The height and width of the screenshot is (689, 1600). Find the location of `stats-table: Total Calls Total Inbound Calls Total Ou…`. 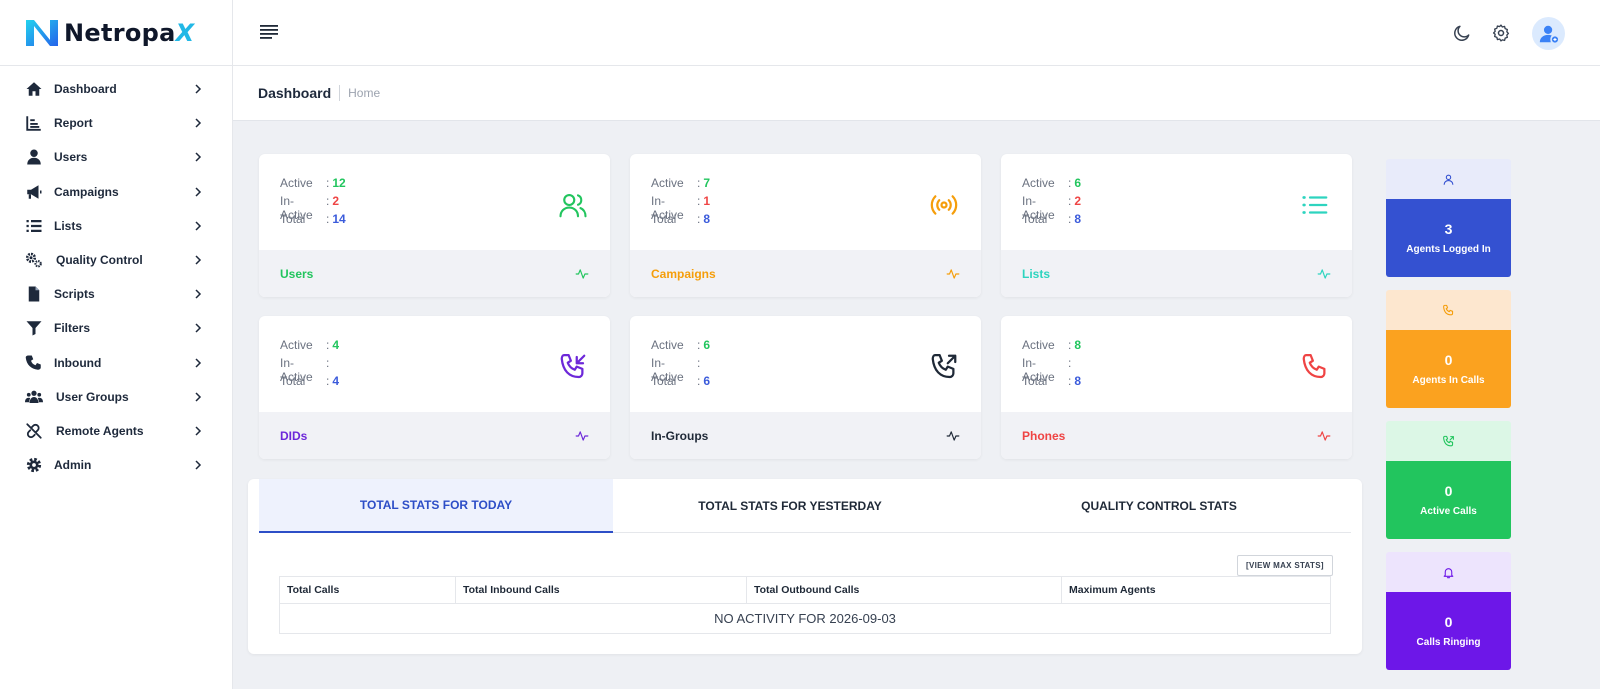

stats-table: Total Calls Total Inbound Calls Total Ou… is located at coordinates (805, 605).